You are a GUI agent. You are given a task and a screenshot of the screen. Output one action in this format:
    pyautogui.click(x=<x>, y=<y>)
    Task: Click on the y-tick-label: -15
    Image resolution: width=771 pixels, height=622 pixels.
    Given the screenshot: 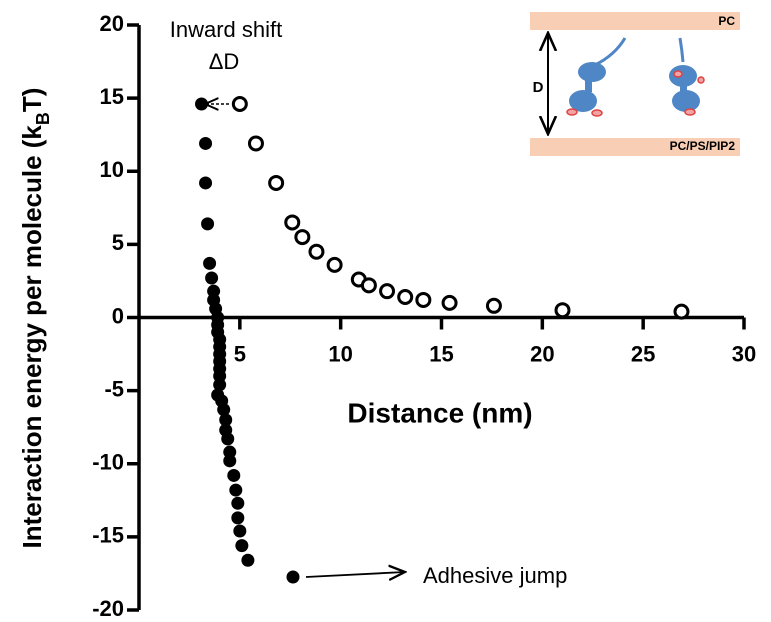 What is the action you would take?
    pyautogui.click(x=108, y=535)
    